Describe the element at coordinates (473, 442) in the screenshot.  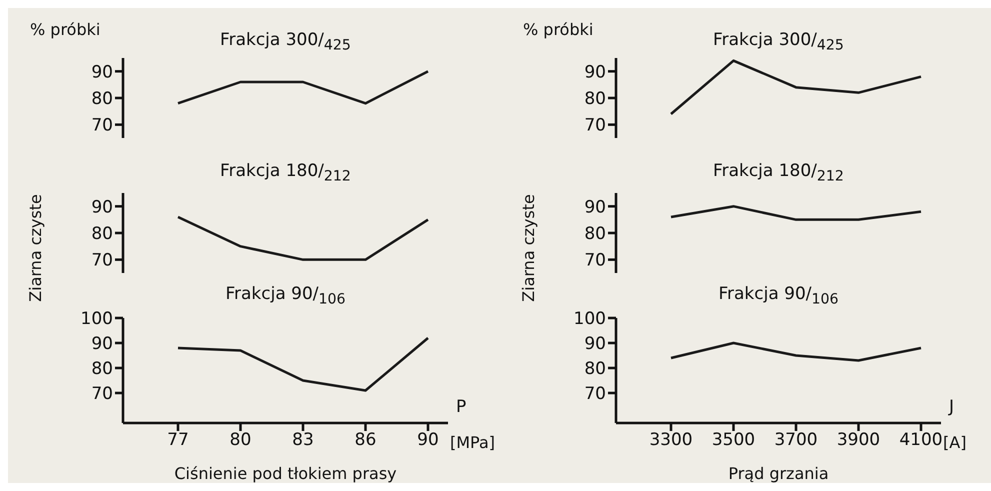
I see `text: [MPa]` at that location.